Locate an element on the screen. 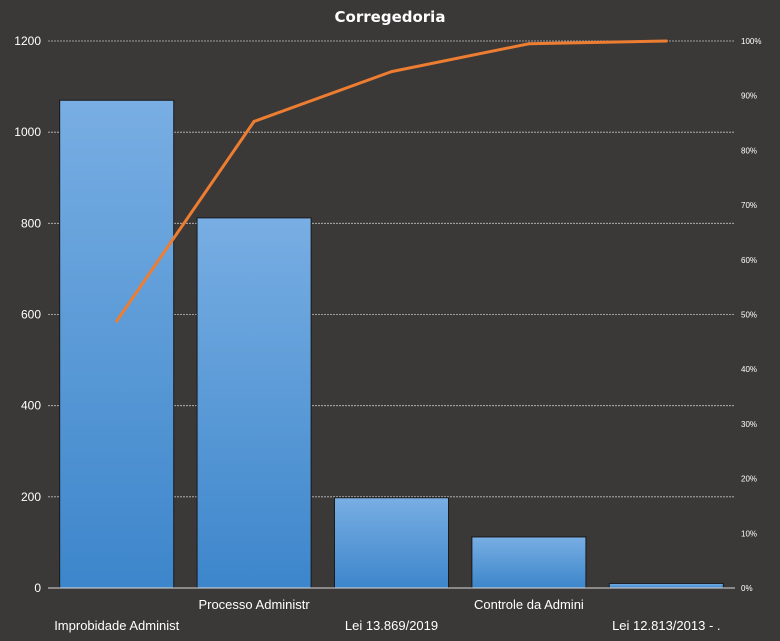  y2-tick-label: 70% is located at coordinates (749, 205).